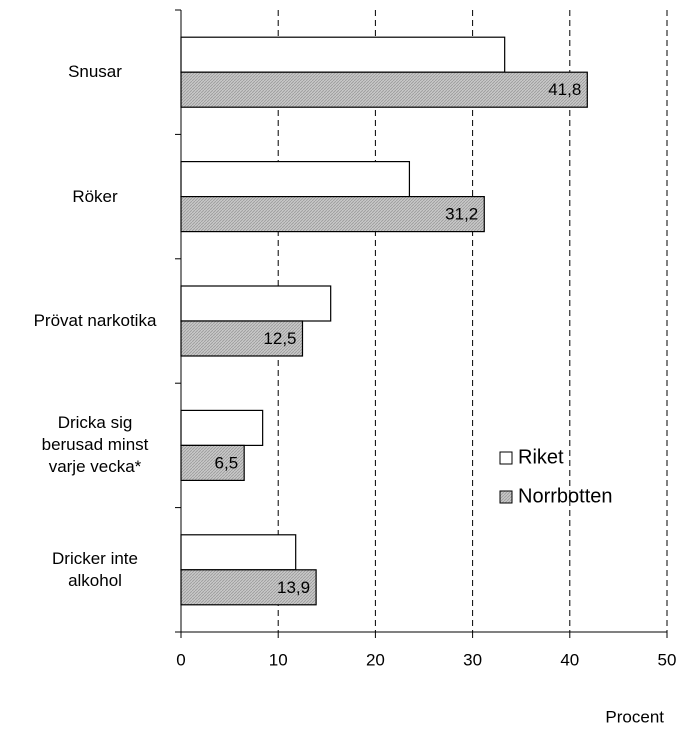  What do you see at coordinates (569, 659) in the screenshot?
I see `x-tick-label: 40` at bounding box center [569, 659].